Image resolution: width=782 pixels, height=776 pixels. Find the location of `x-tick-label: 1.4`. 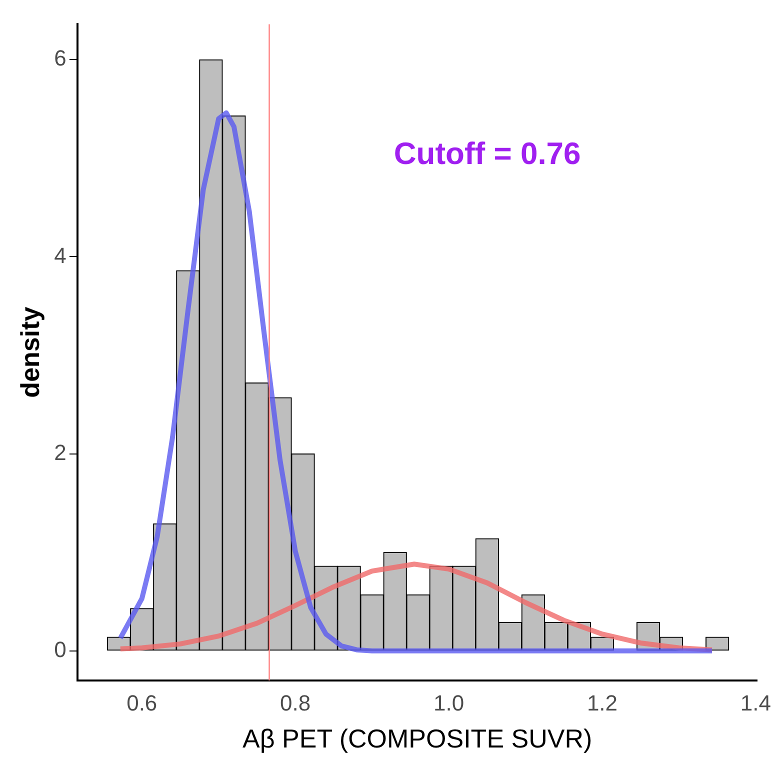

x-tick-label: 1.4 is located at coordinates (755, 703).